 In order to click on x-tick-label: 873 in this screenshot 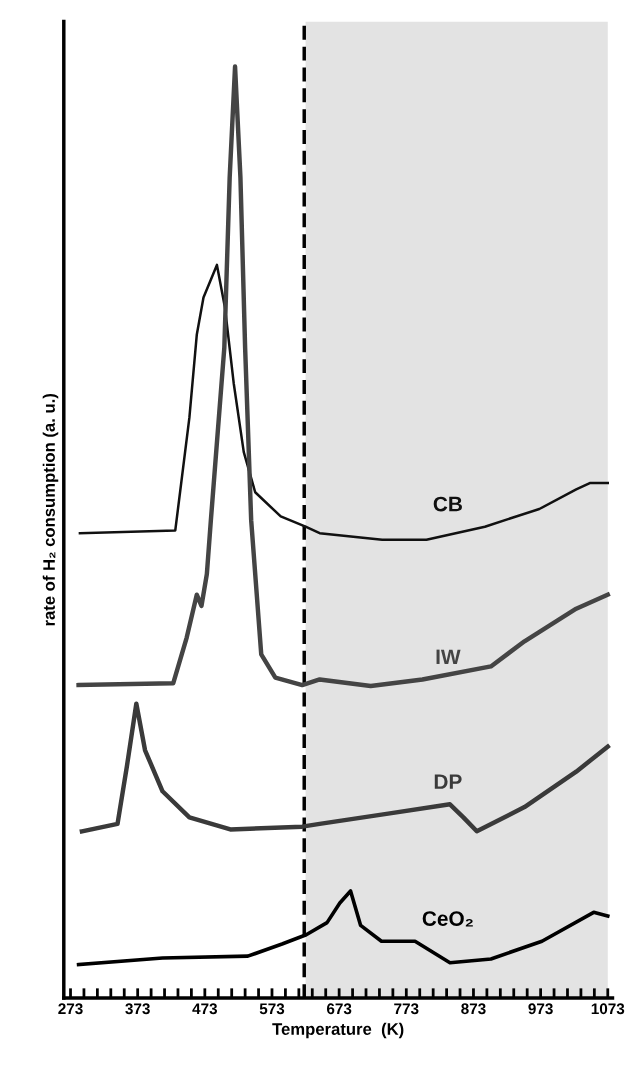, I will do `click(473, 1009)`.